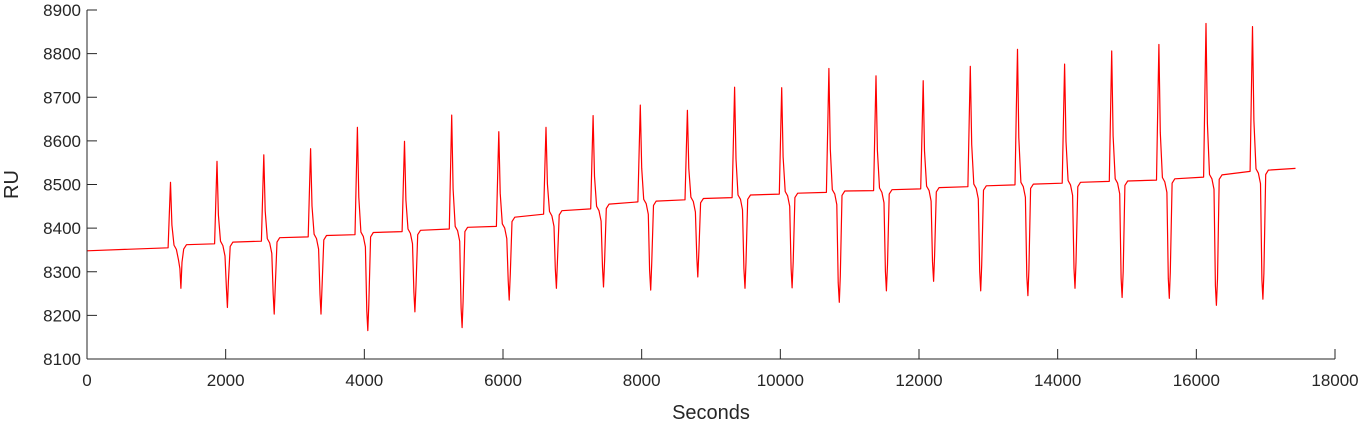  What do you see at coordinates (62, 141) in the screenshot?
I see `y-tick-label: 8600` at bounding box center [62, 141].